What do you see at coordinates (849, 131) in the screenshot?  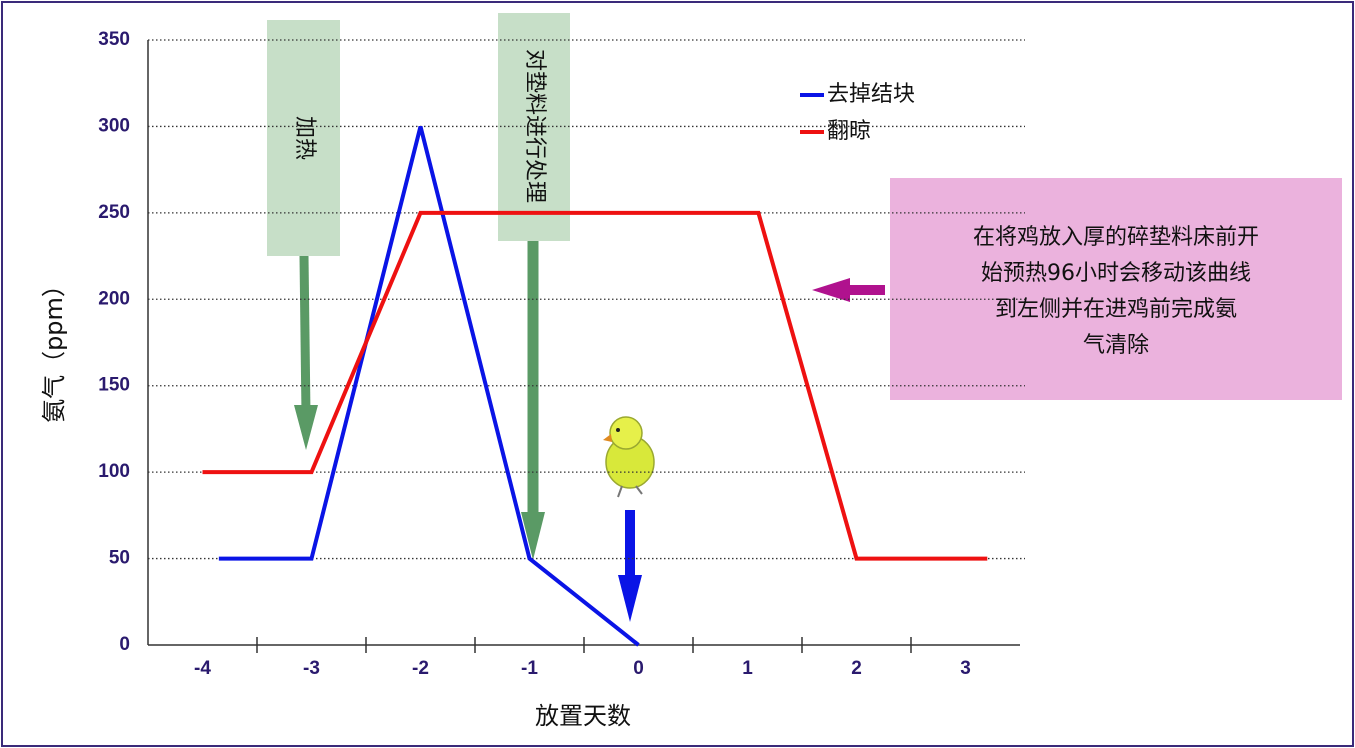 I see `legend-label: 翻晾` at bounding box center [849, 131].